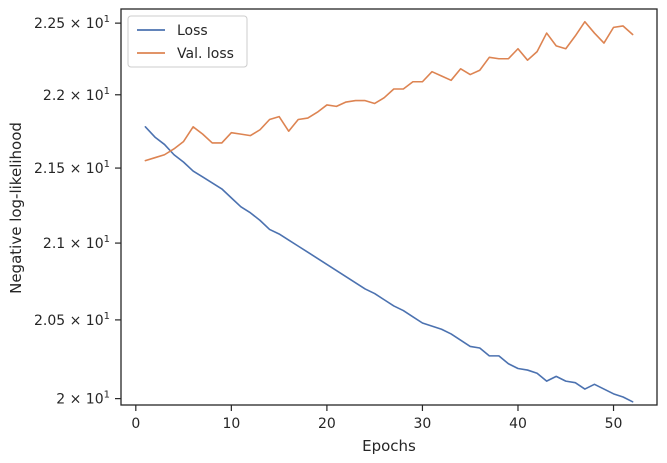  What do you see at coordinates (327, 424) in the screenshot?
I see `x-tick-label: 20` at bounding box center [327, 424].